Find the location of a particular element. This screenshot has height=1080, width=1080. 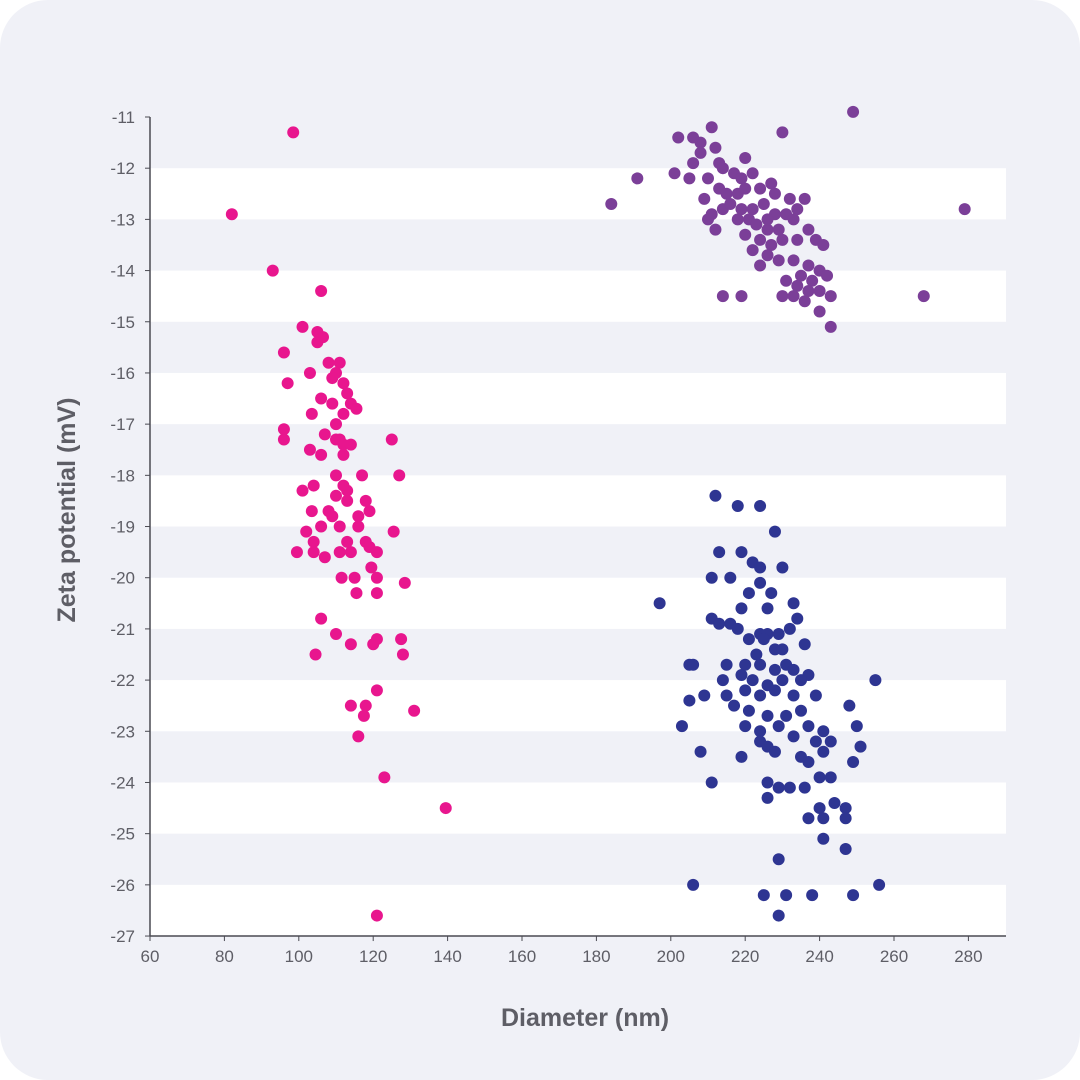

y-tick-label: -19 is located at coordinates (122, 527).